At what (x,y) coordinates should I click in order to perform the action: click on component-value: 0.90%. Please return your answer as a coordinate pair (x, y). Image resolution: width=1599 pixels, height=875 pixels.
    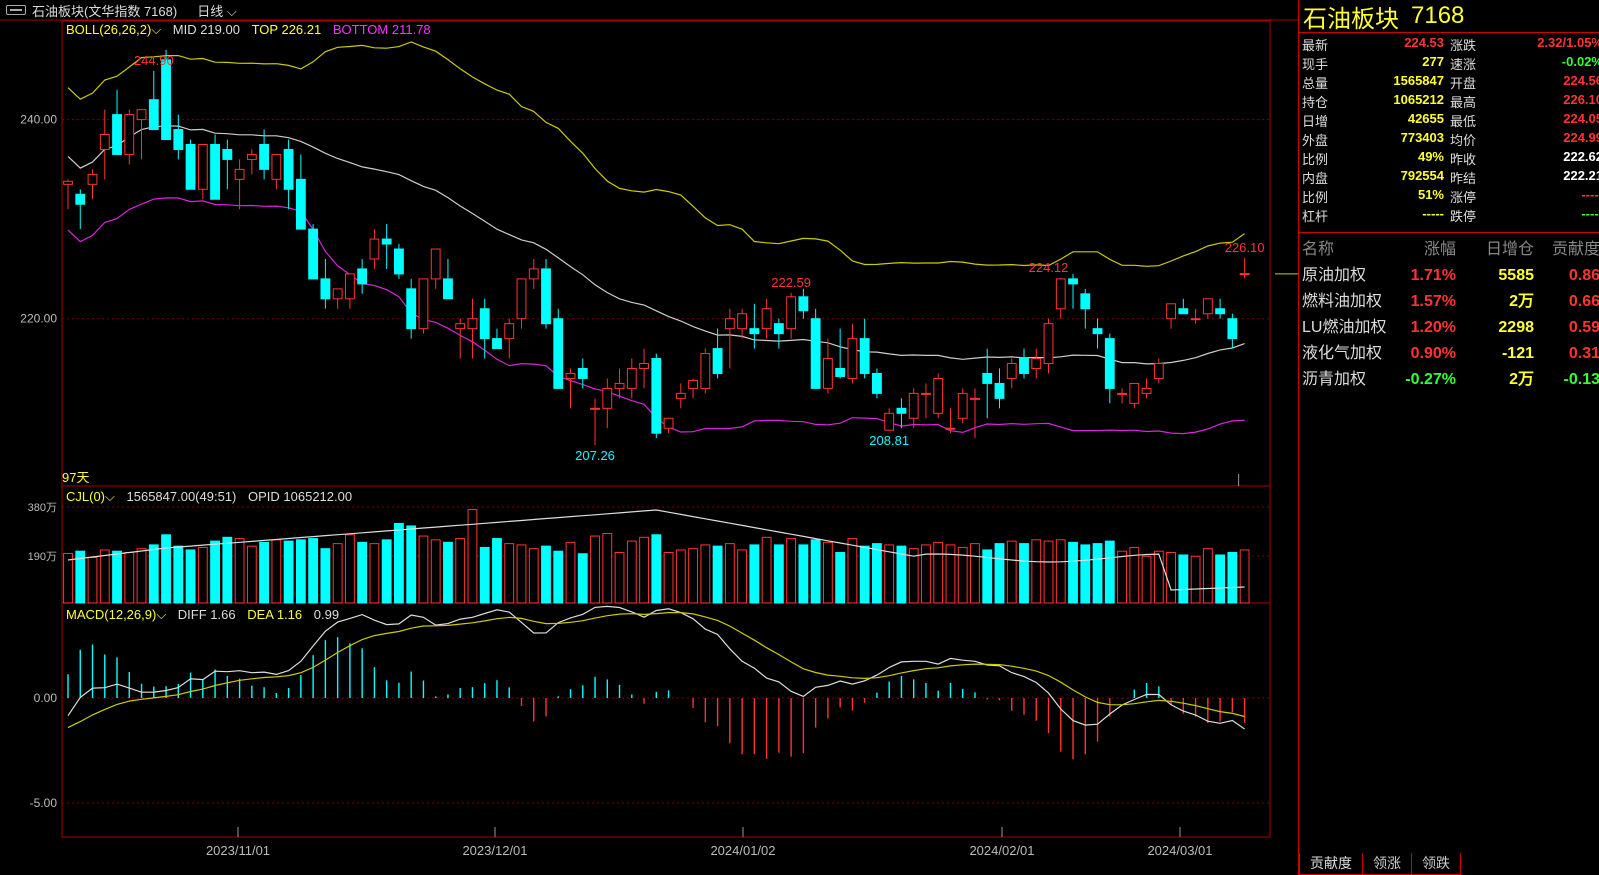
    Looking at the image, I should click on (1433, 353).